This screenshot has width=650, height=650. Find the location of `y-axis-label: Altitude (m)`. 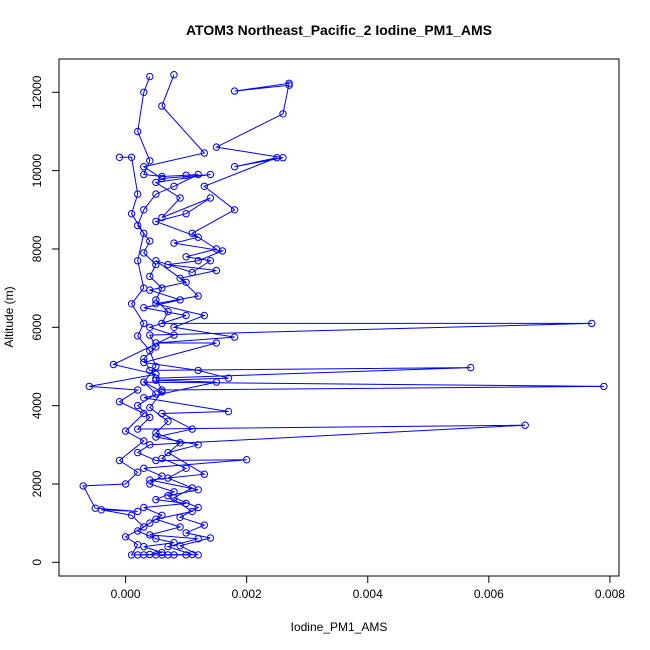

y-axis-label: Altitude (m) is located at coordinates (9, 316).